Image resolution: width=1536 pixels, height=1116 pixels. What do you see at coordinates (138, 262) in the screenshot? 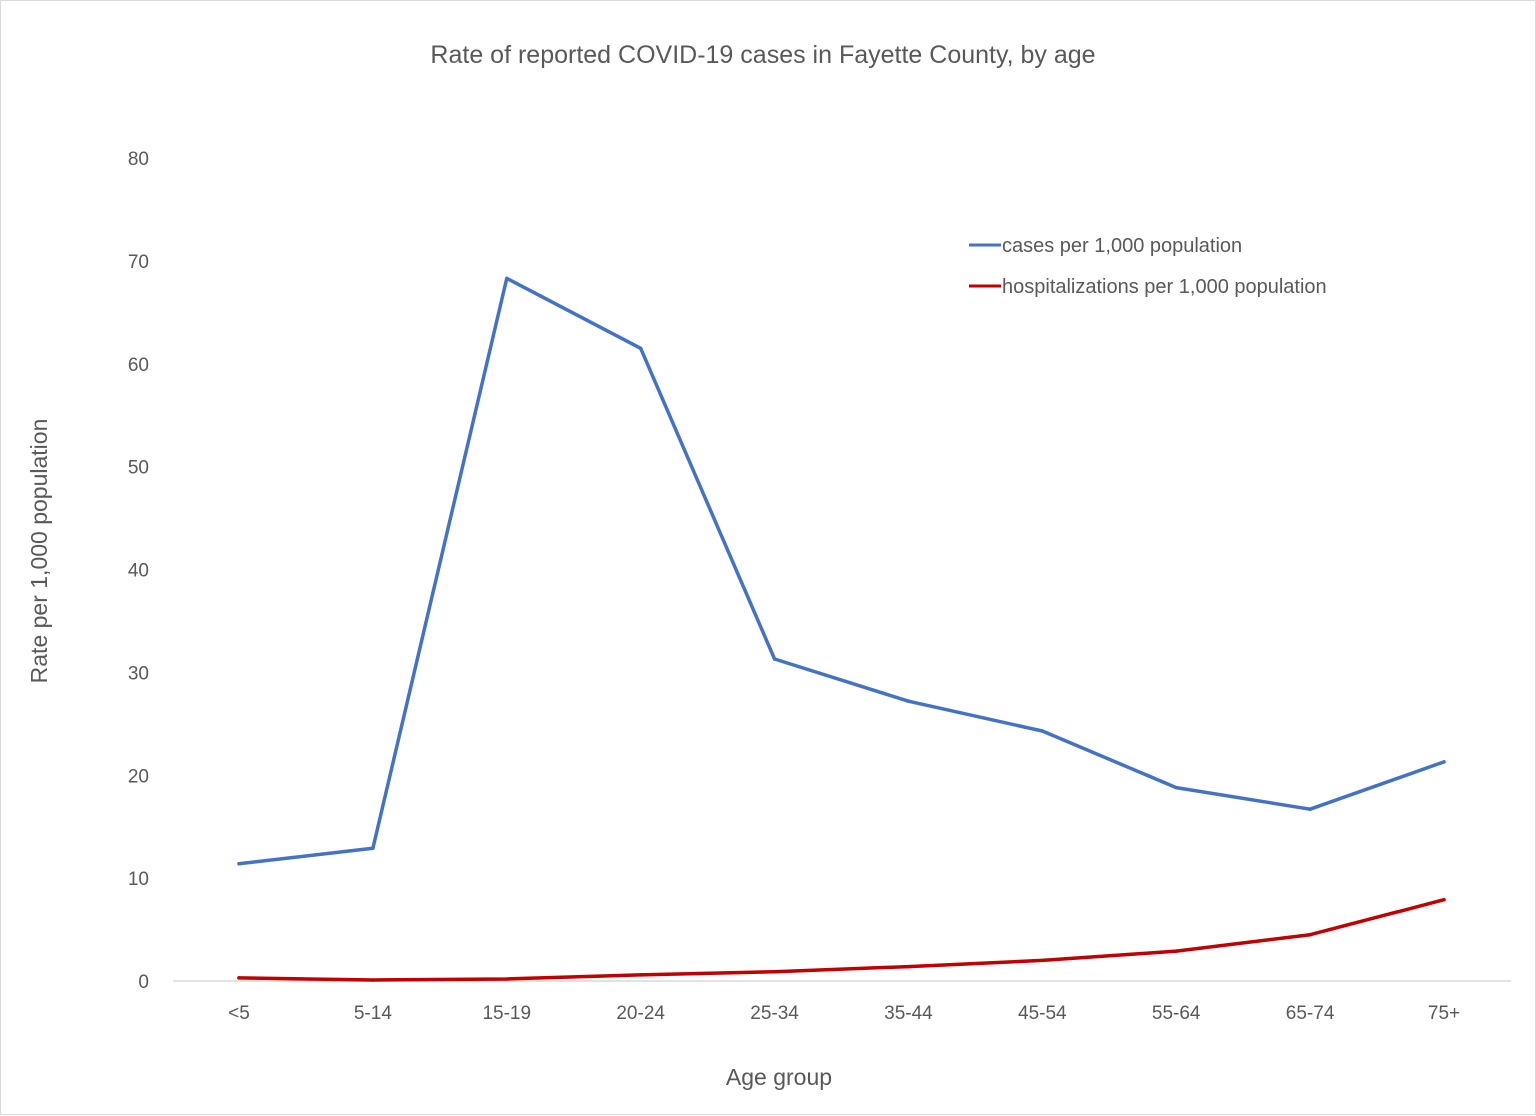
I see `y-tick-label-70: 70` at bounding box center [138, 262].